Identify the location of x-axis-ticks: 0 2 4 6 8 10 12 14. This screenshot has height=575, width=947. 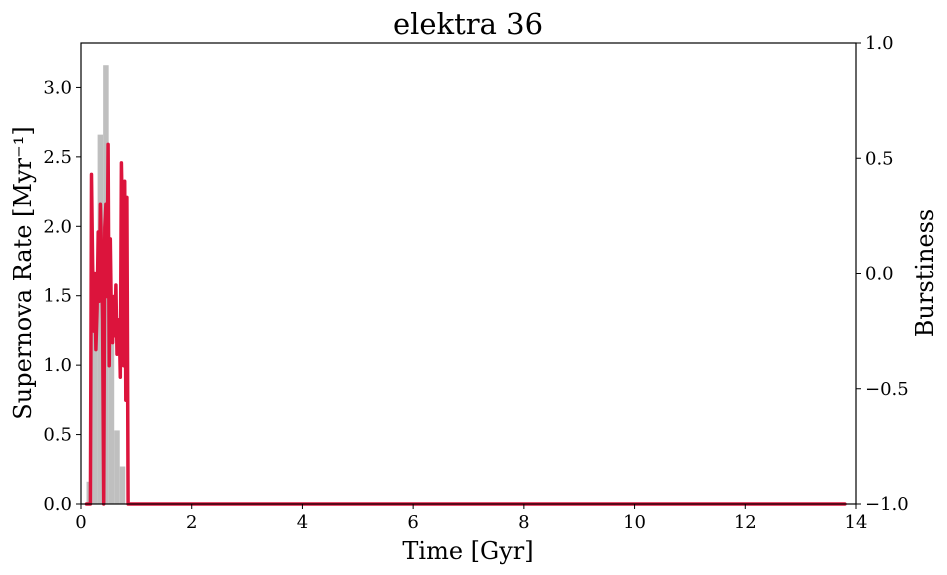
(471, 518).